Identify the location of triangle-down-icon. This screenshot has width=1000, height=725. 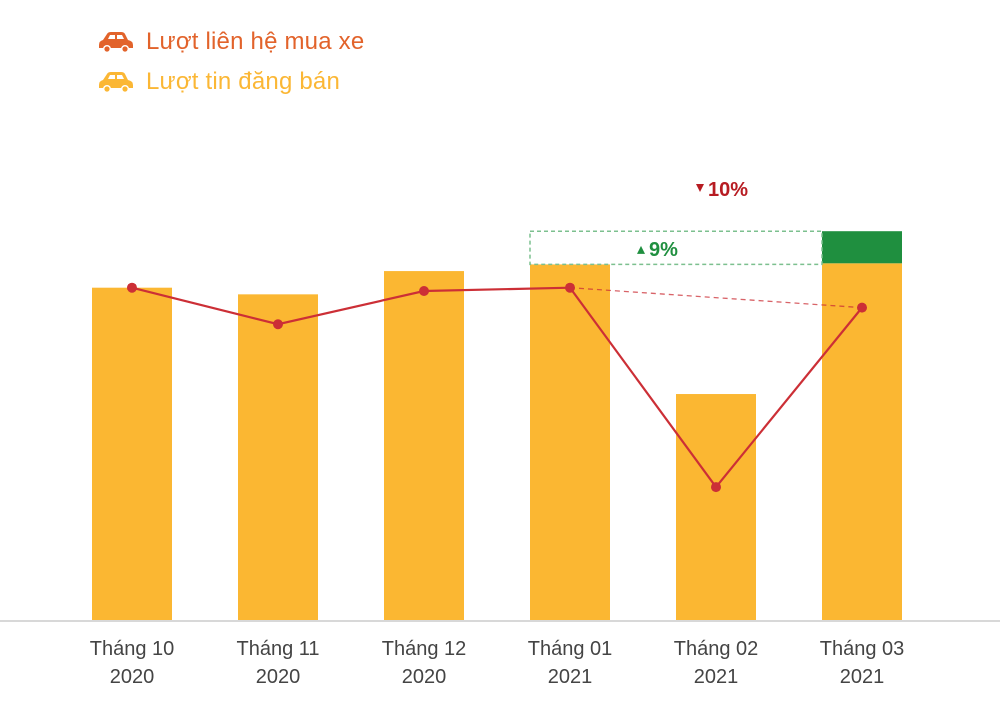
(700, 188).